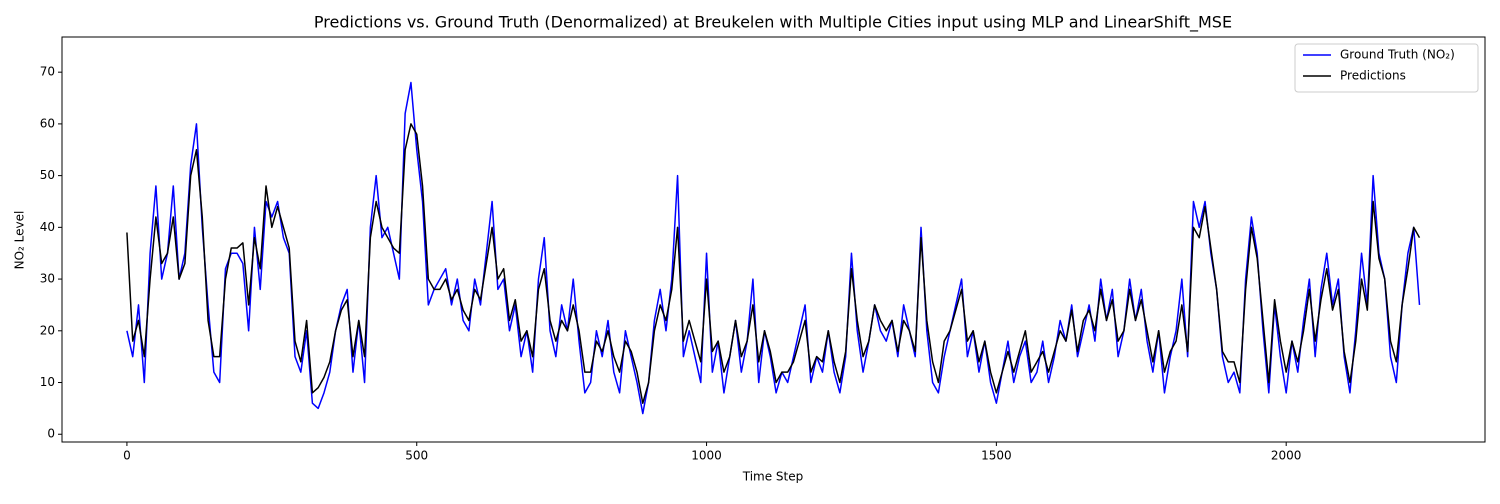  What do you see at coordinates (47, 123) in the screenshot?
I see `y-tick-label: 60` at bounding box center [47, 123].